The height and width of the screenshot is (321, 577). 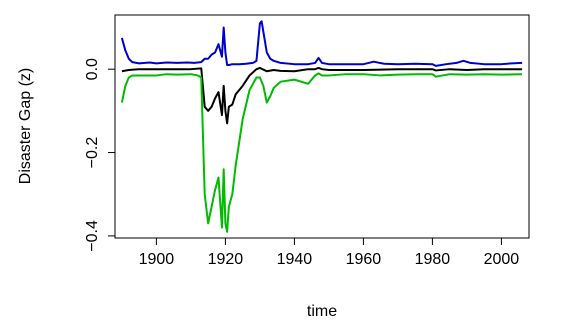 I want to click on x-tick-label: 1980, so click(x=433, y=259).